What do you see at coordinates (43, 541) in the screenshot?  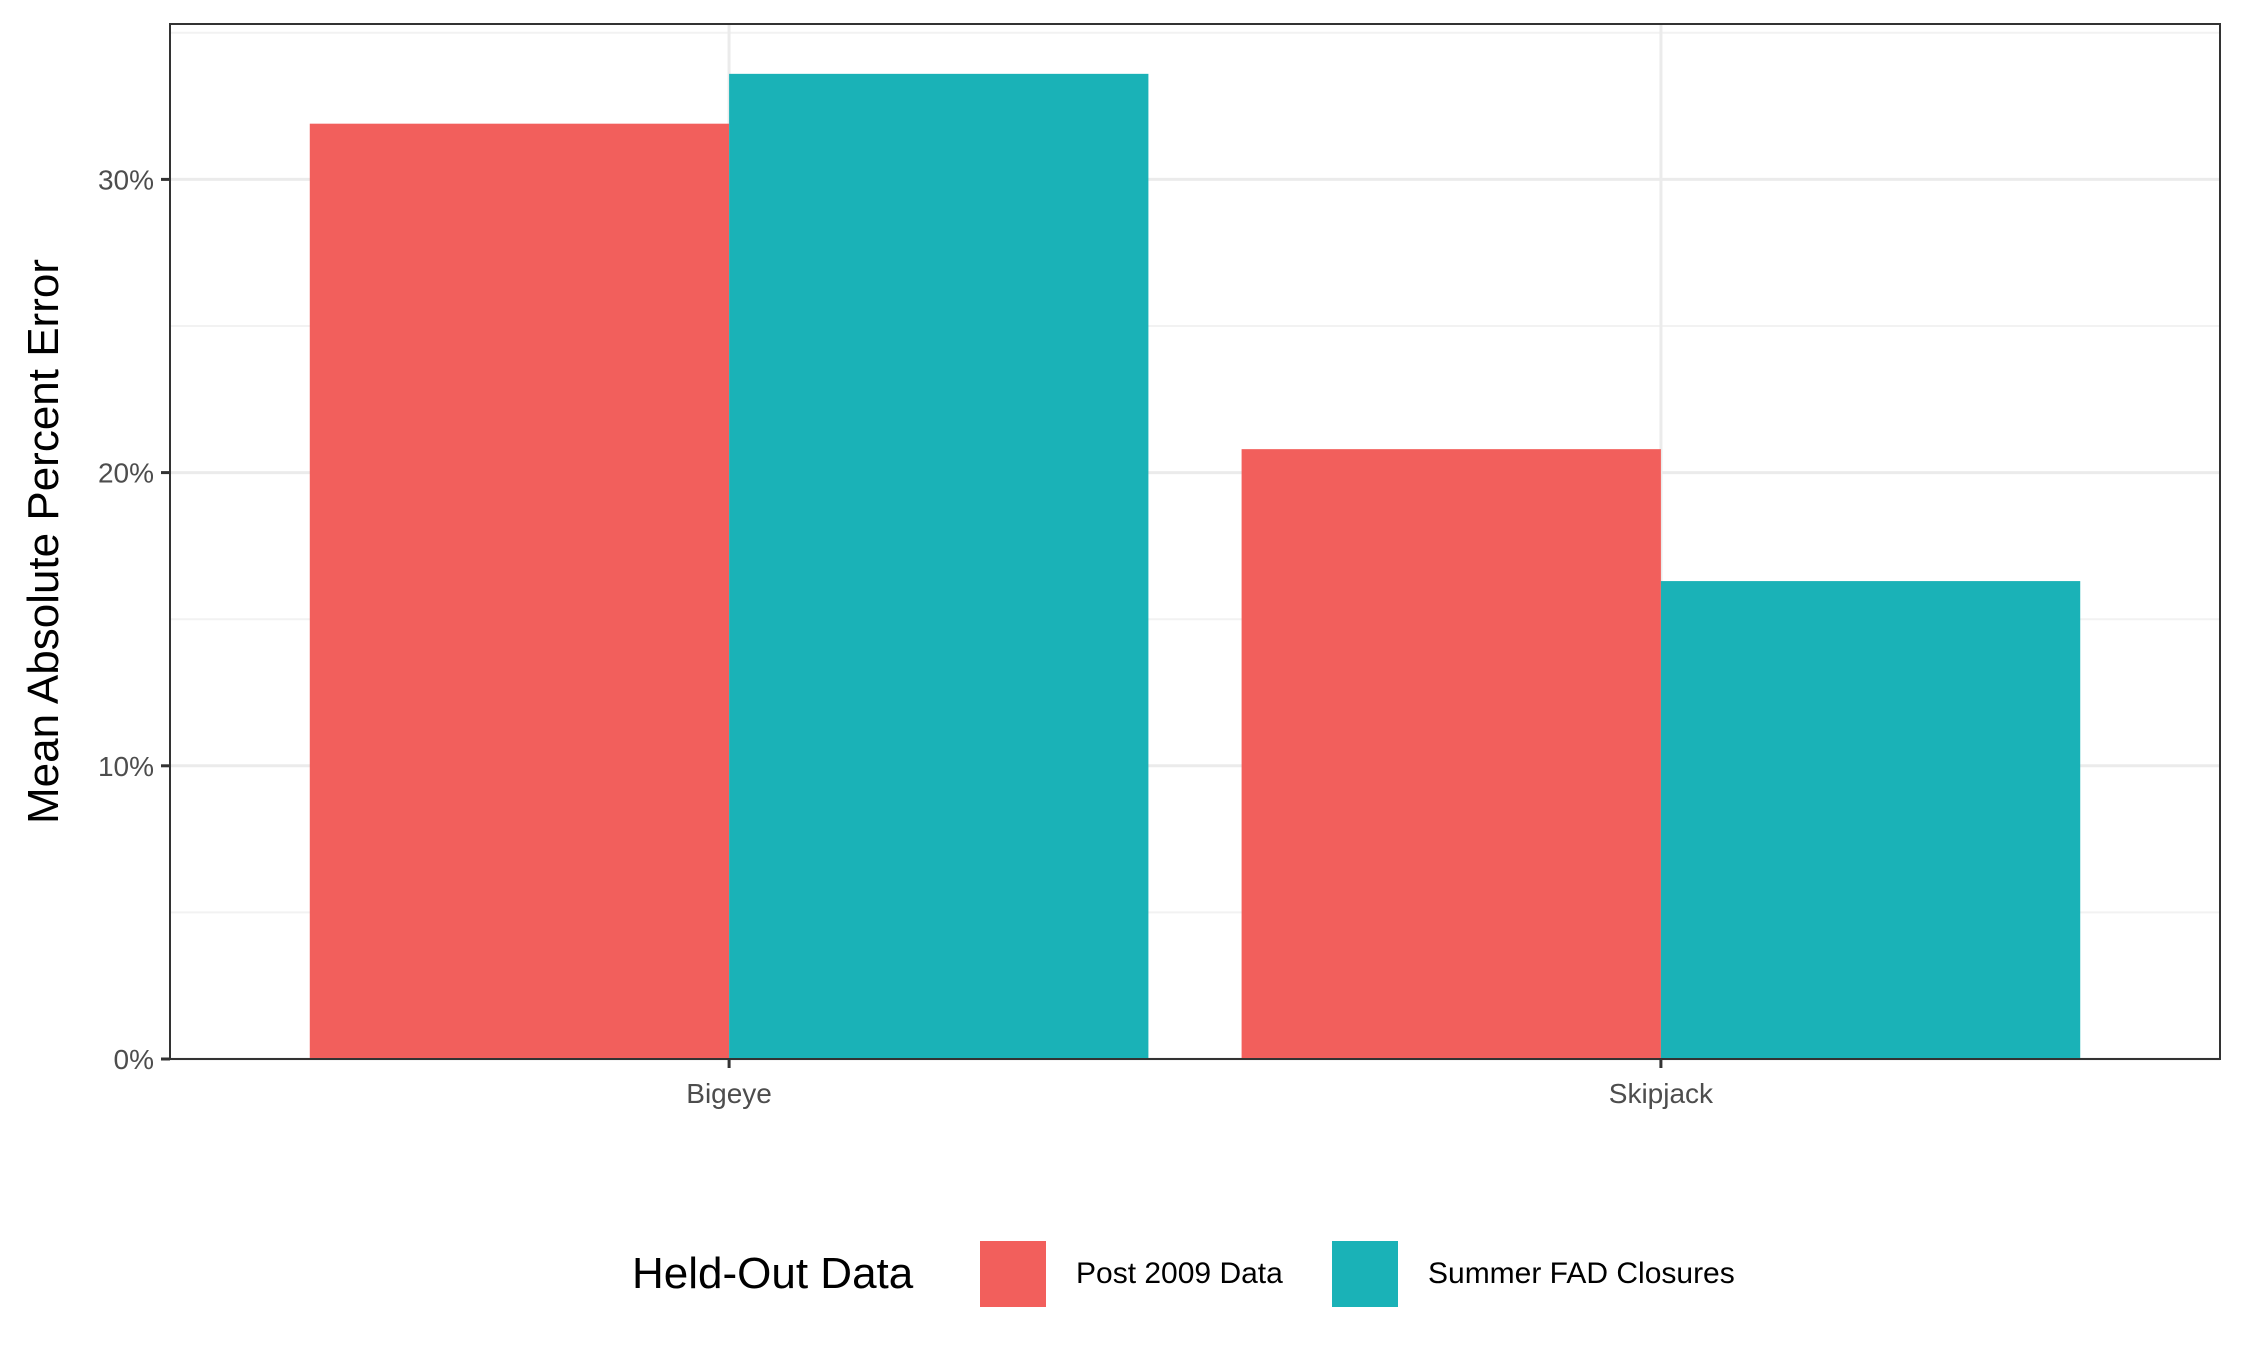 I see `y-axis-title: Mean Absolute Percent Error` at bounding box center [43, 541].